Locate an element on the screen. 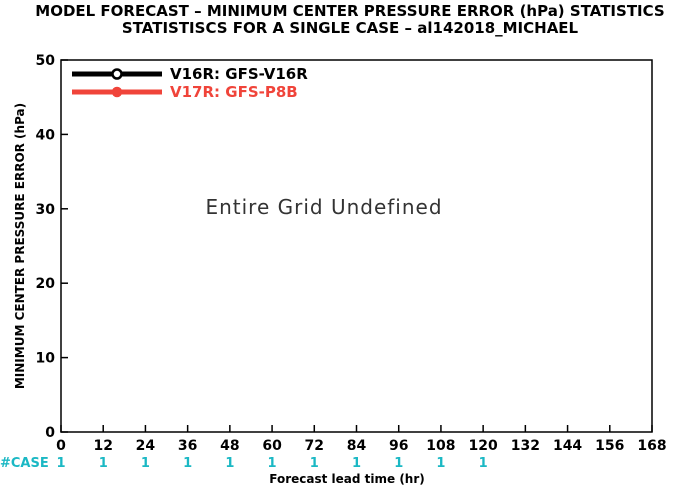 The width and height of the screenshot is (700, 487). x-tick-label: 72 is located at coordinates (314, 446).